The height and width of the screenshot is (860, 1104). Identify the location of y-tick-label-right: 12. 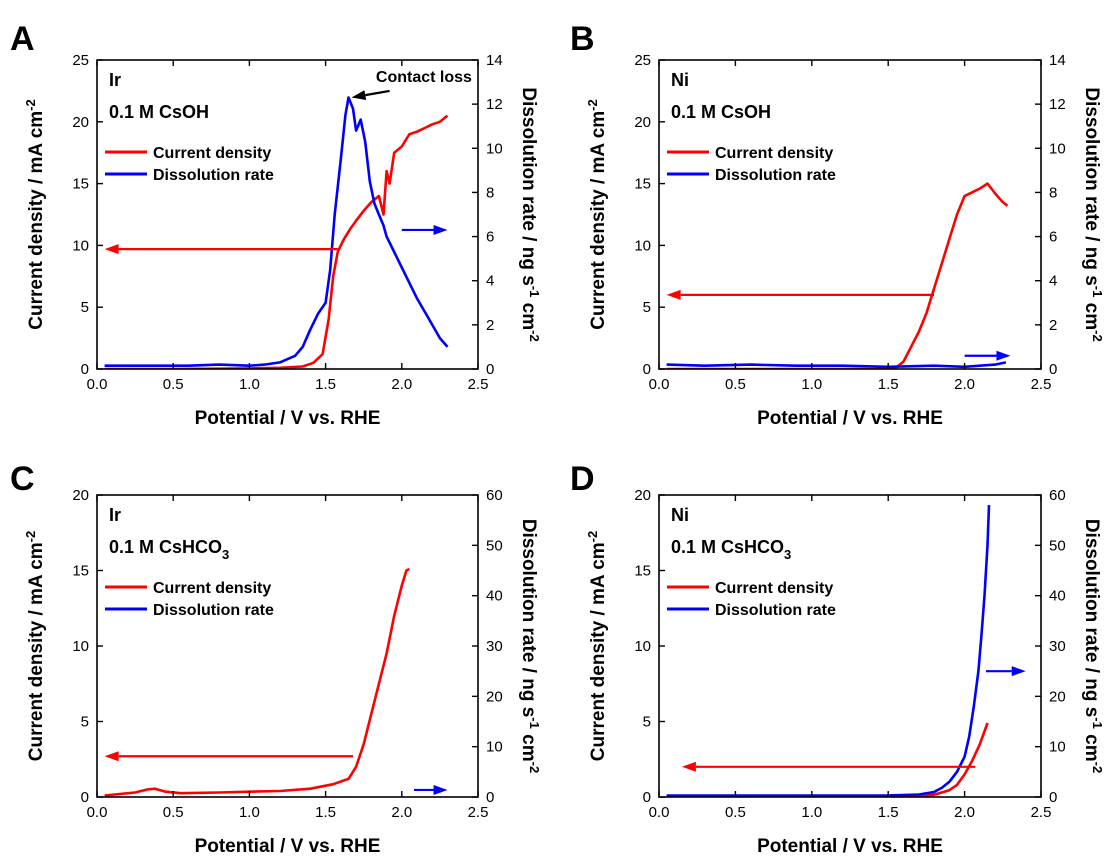
(1057, 104).